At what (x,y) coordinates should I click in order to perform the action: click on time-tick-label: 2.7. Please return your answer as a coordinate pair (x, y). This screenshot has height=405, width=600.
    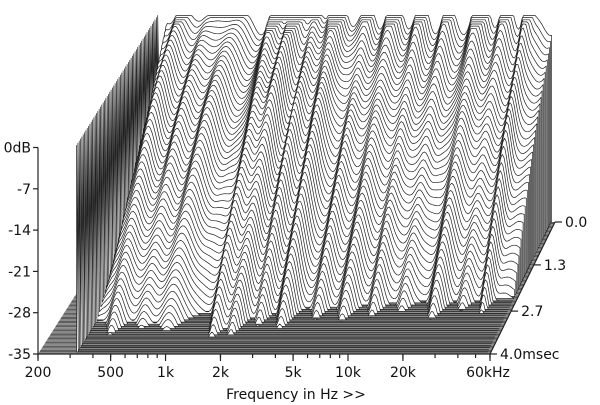
    Looking at the image, I should click on (532, 312).